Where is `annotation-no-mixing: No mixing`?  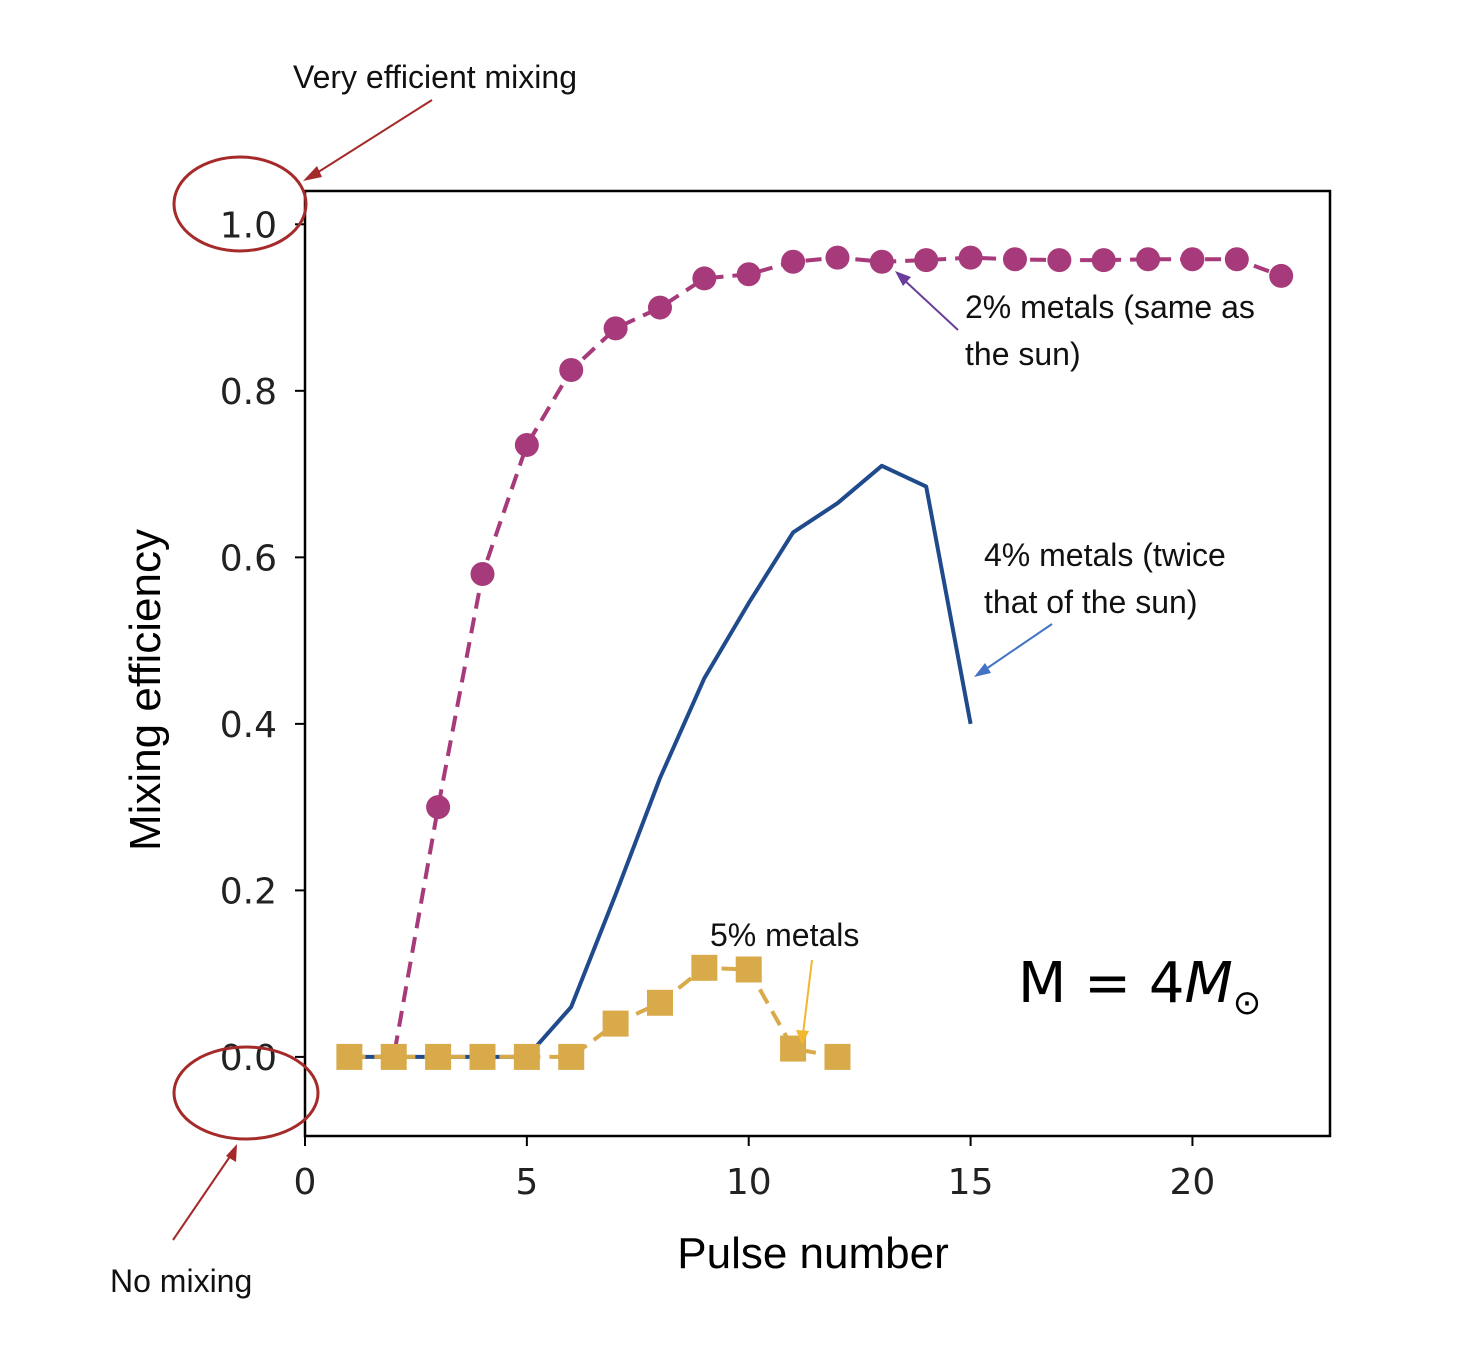
annotation-no-mixing: No mixing is located at coordinates (181, 1281).